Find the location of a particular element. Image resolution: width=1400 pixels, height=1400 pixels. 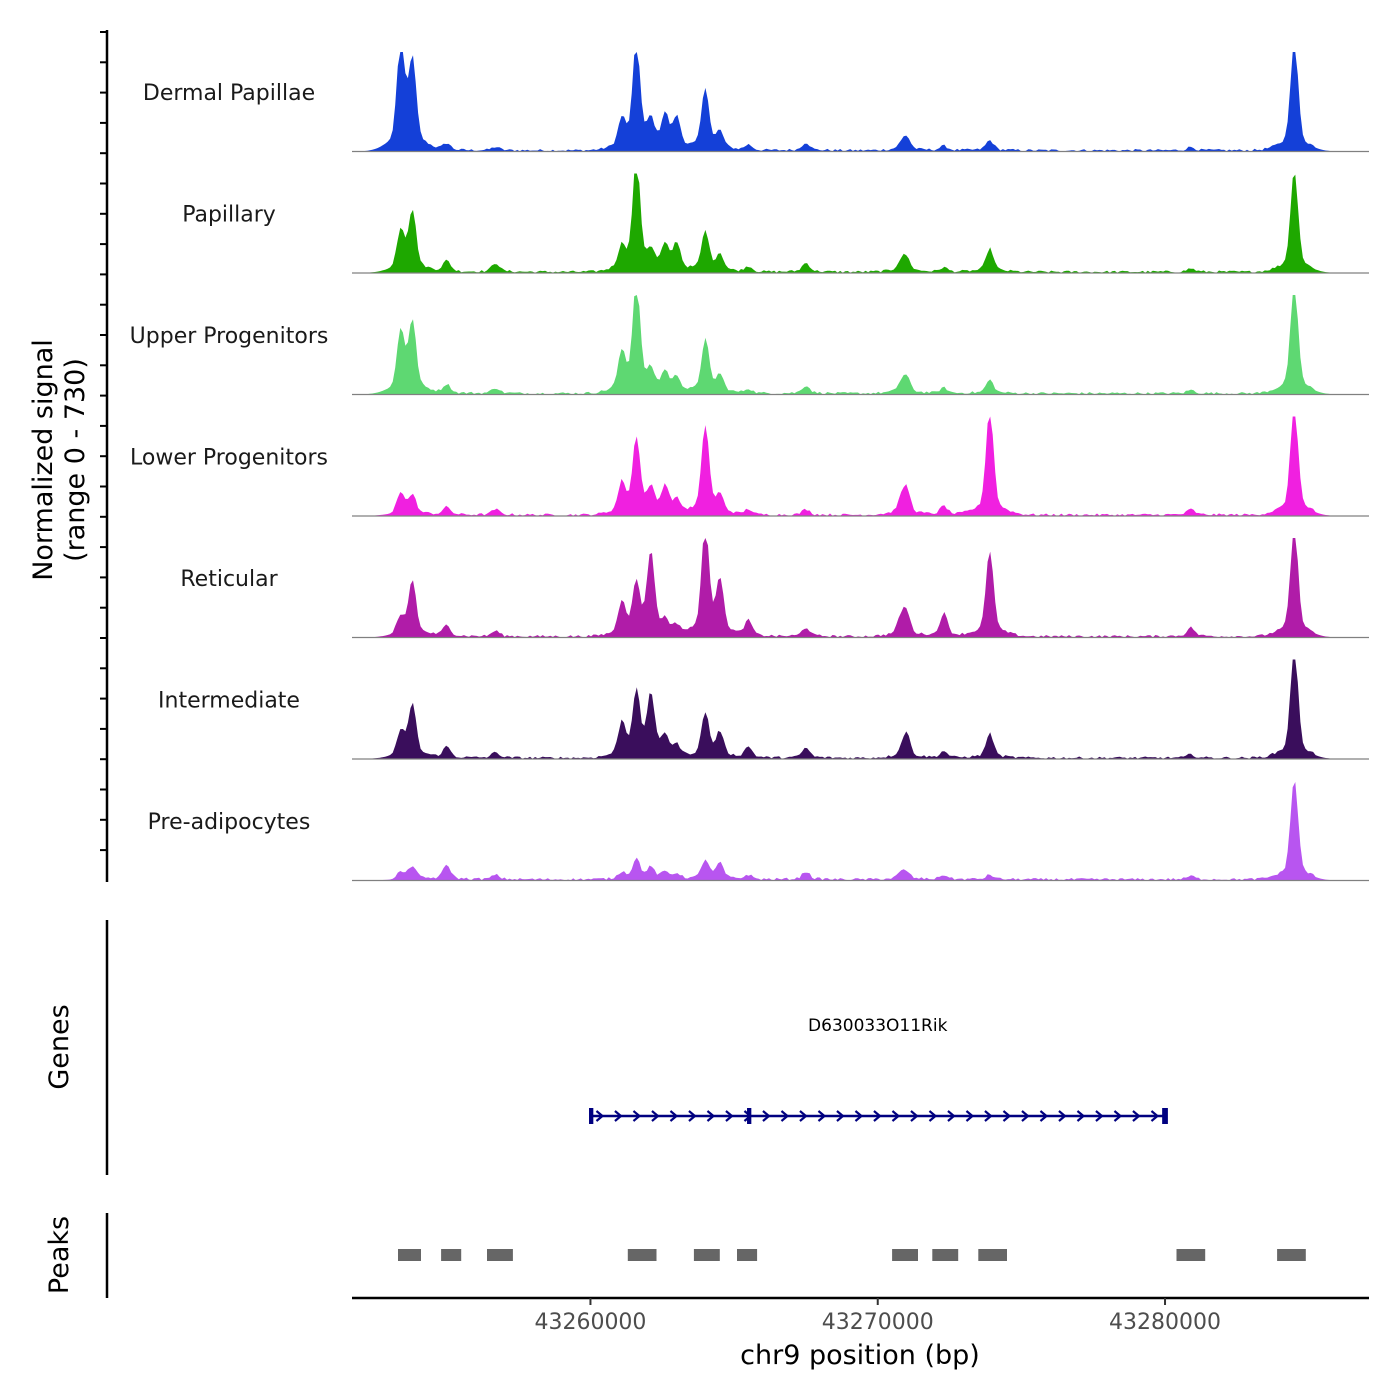

track-label: Intermediate is located at coordinates (229, 701).